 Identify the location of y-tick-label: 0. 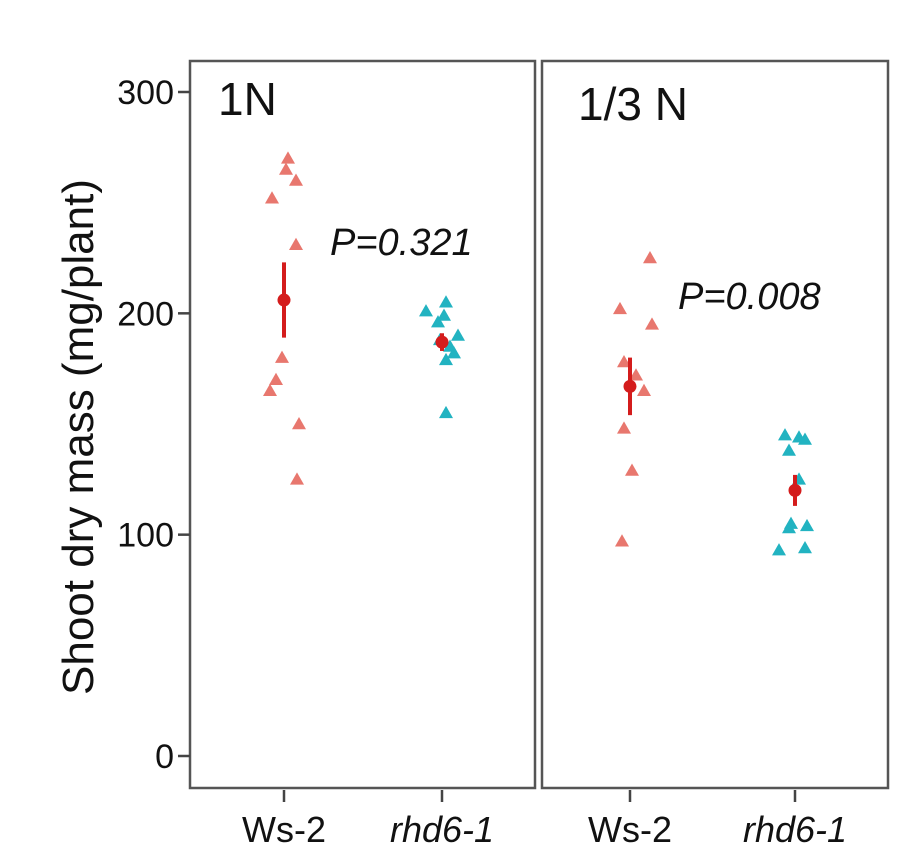
(164, 757).